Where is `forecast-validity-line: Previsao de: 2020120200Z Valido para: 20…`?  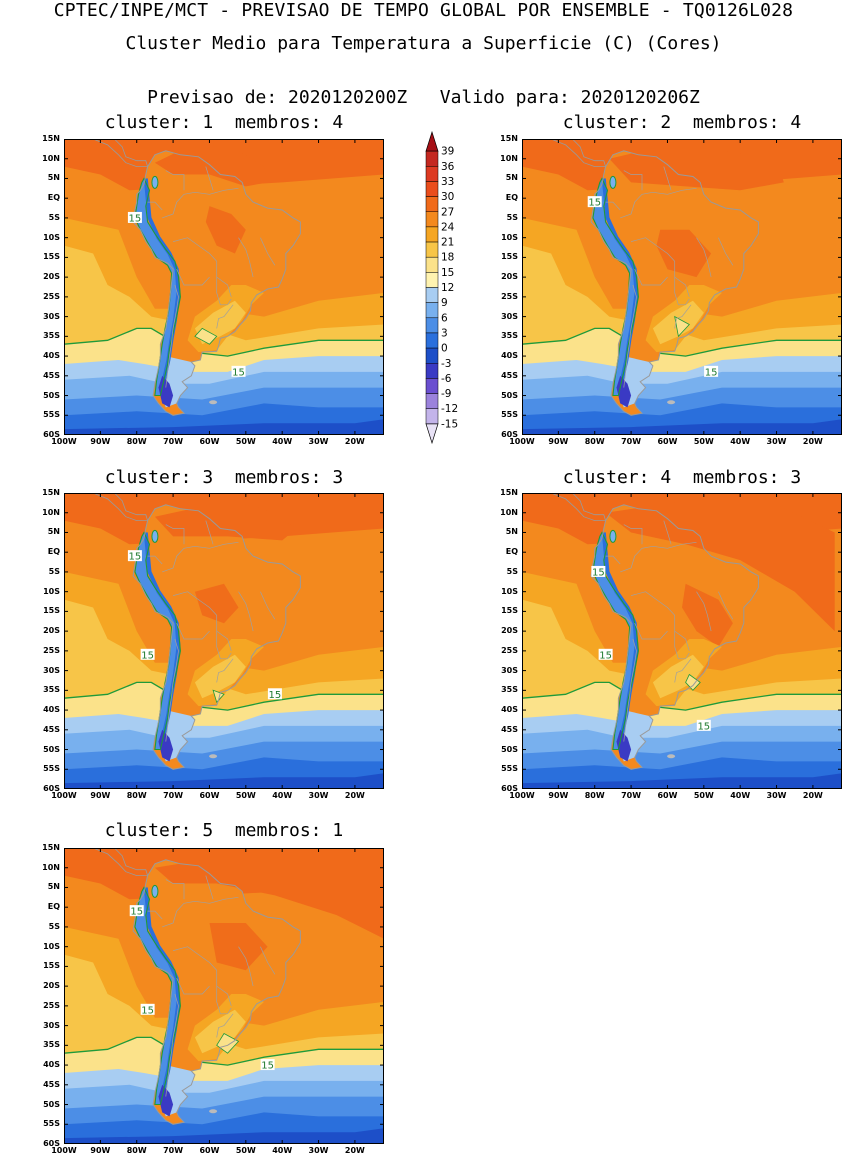 forecast-validity-line: Previsao de: 2020120200Z Valido para: 20… is located at coordinates (423, 97).